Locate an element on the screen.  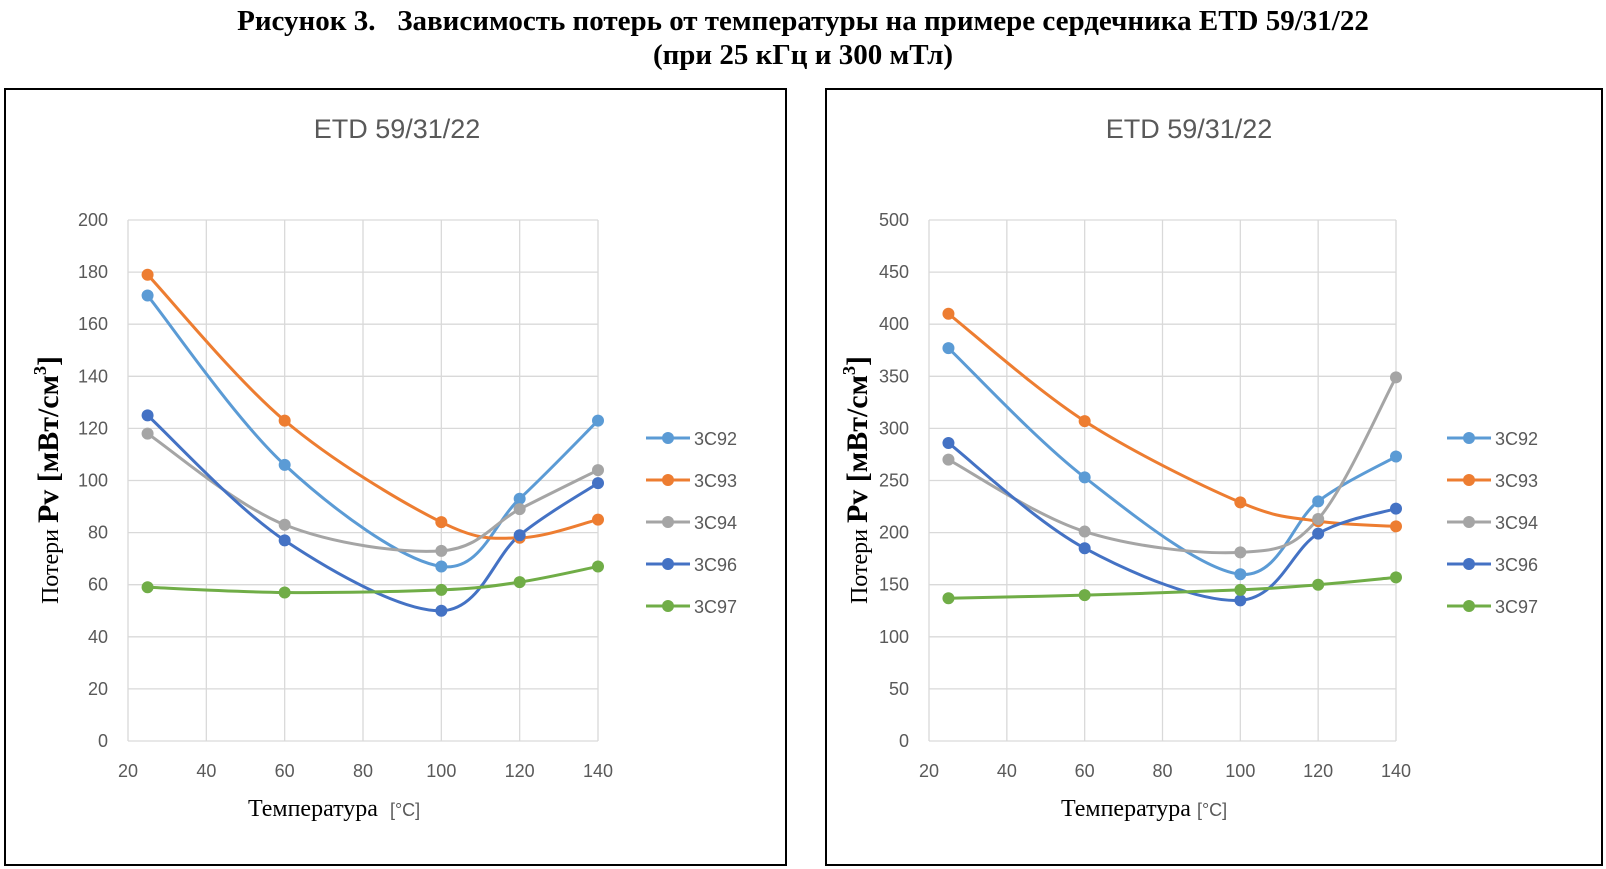
y-tick-label: 40 is located at coordinates (98, 637).